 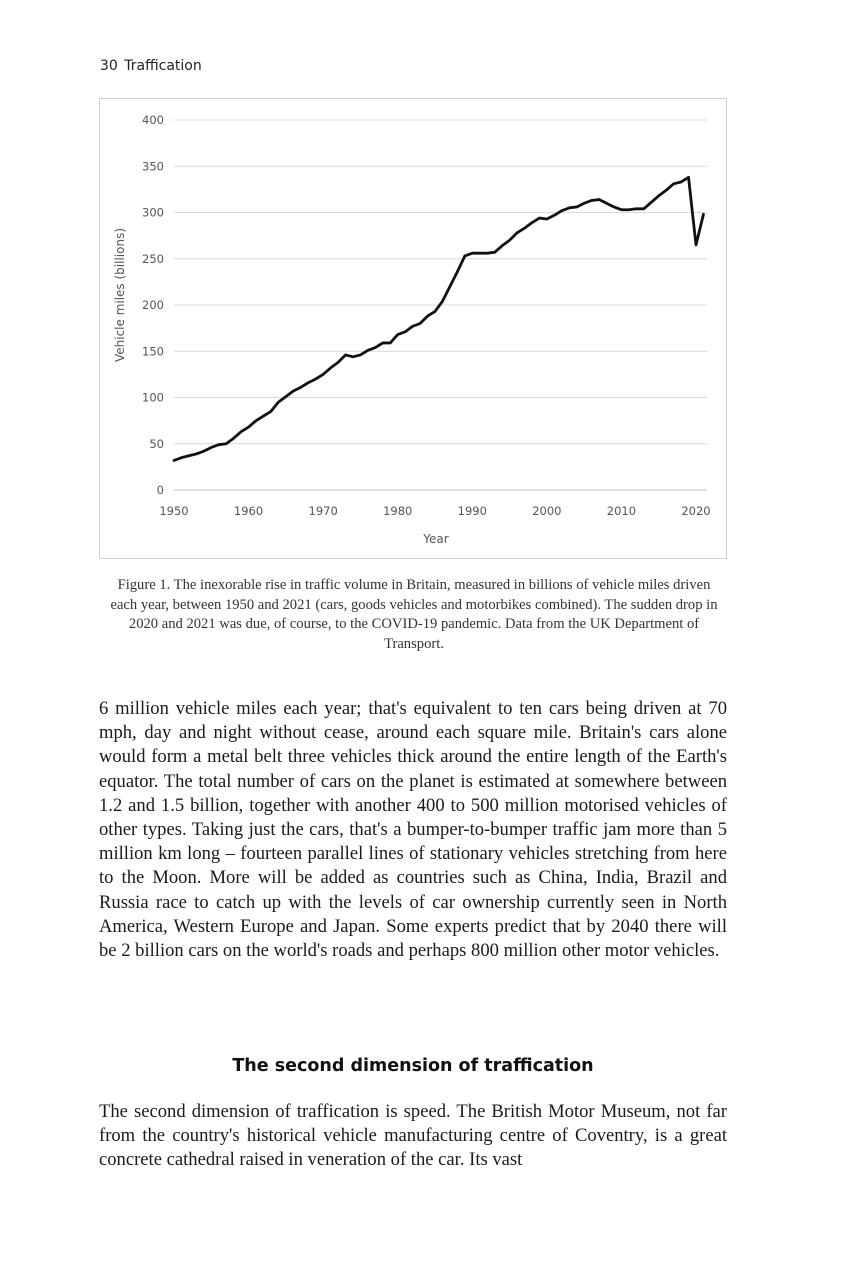 What do you see at coordinates (472, 511) in the screenshot?
I see `x-tick-label-1990: 1990` at bounding box center [472, 511].